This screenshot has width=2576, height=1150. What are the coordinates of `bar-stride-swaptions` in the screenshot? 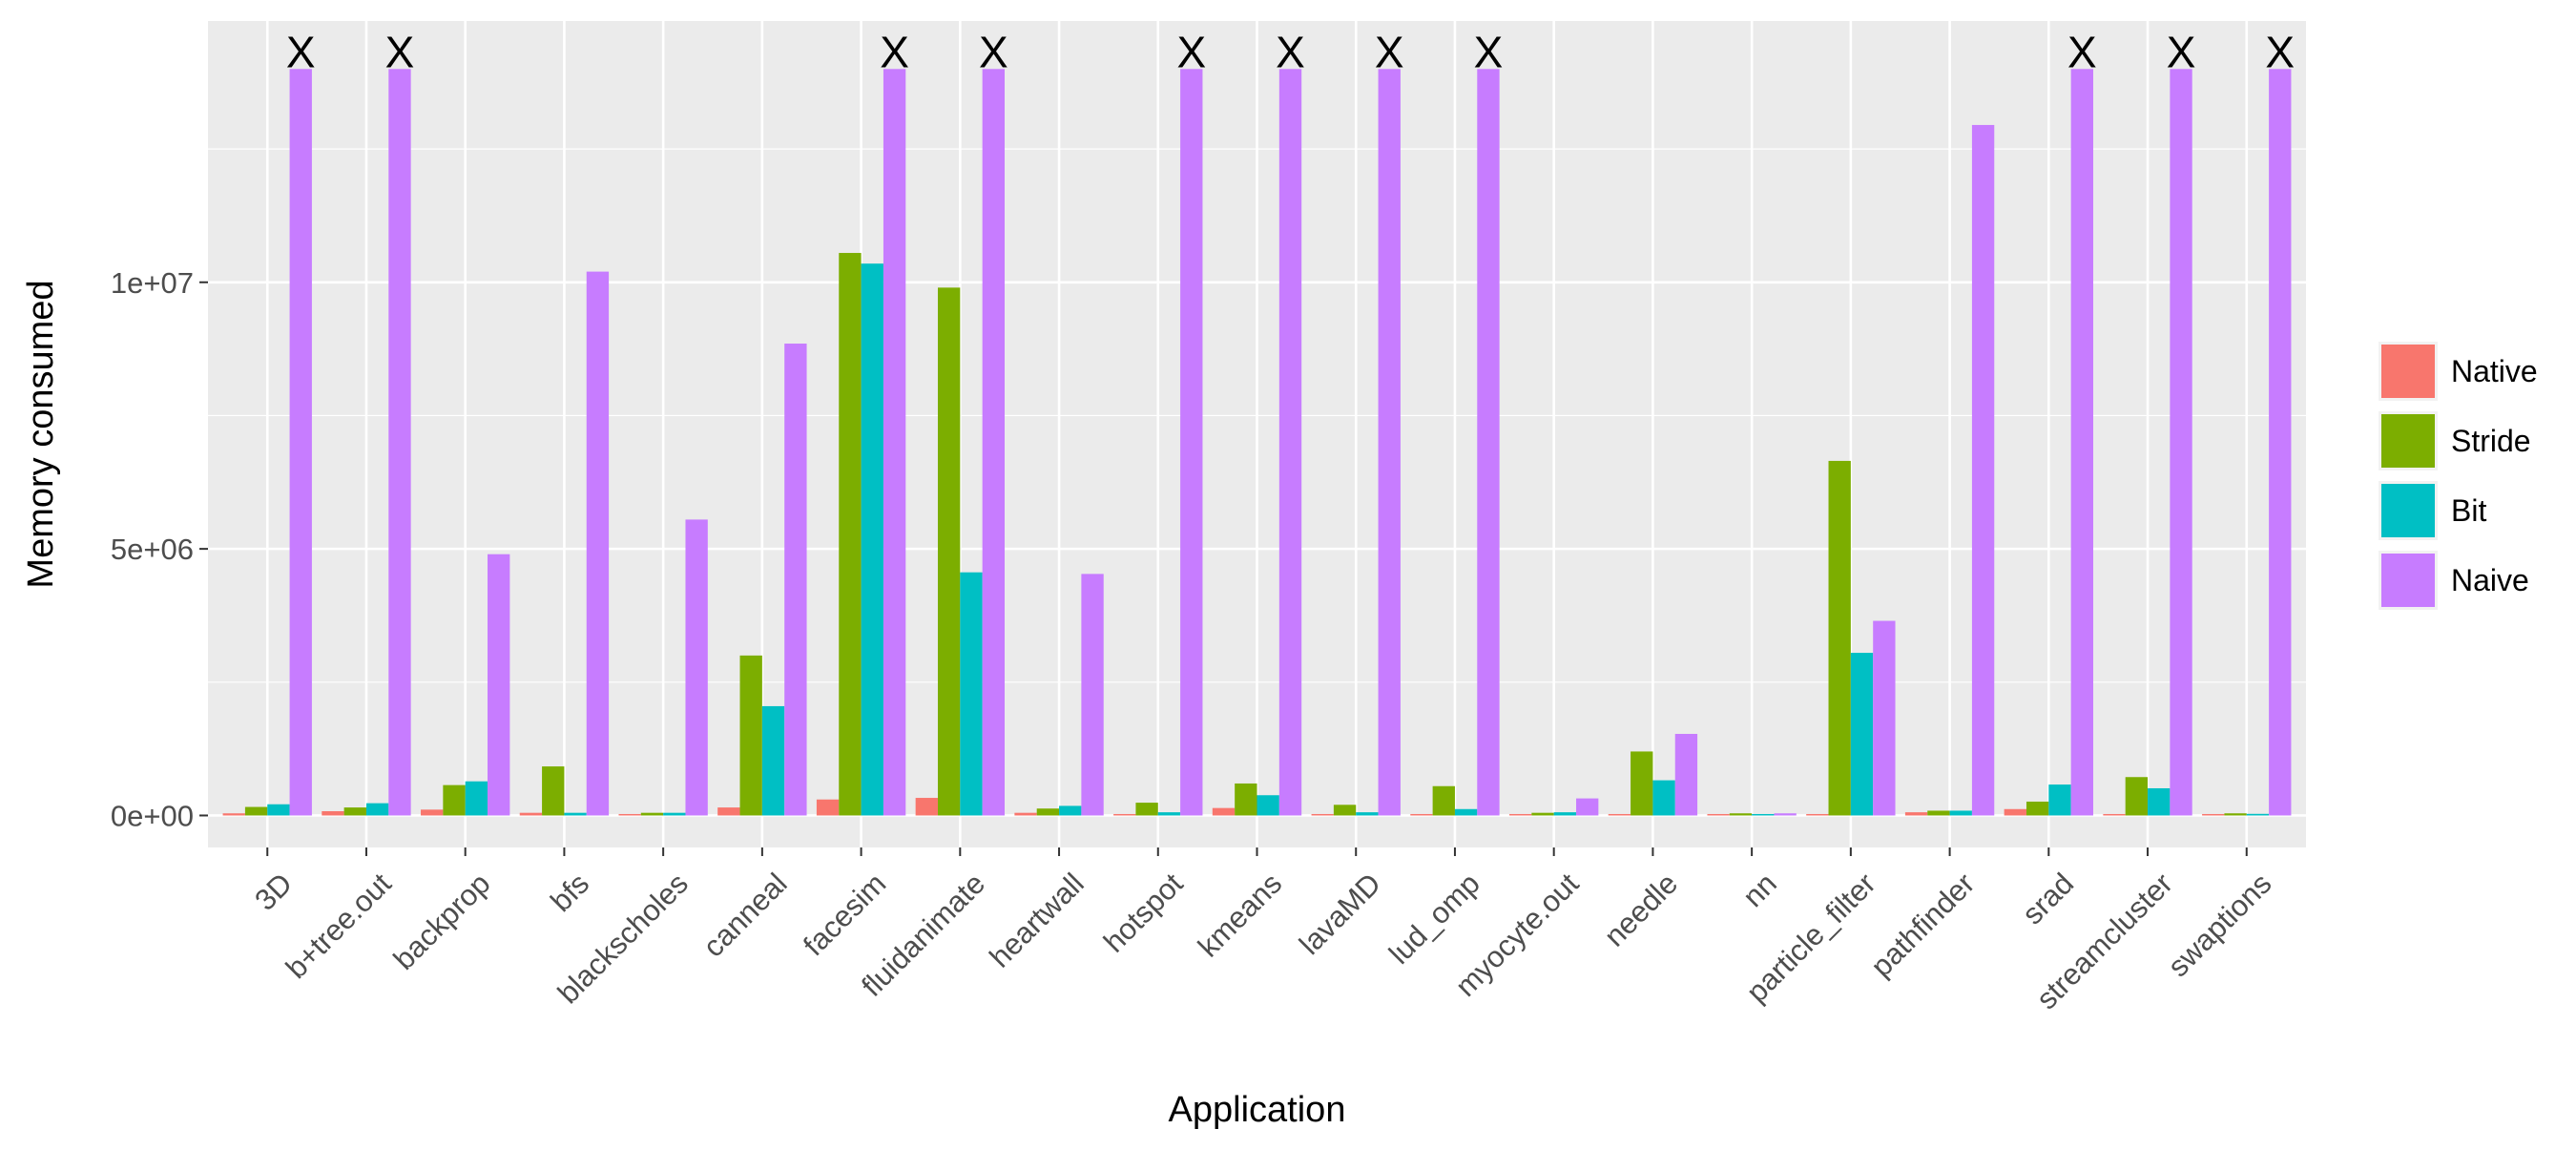 It's located at (2235, 814).